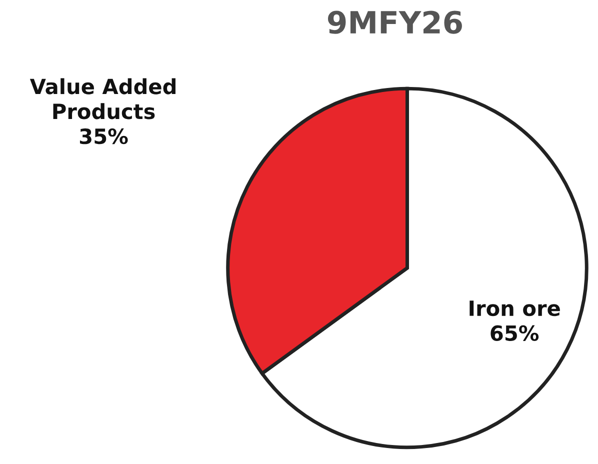  What do you see at coordinates (103, 99) in the screenshot?
I see `slice-label: Value Added Products` at bounding box center [103, 99].